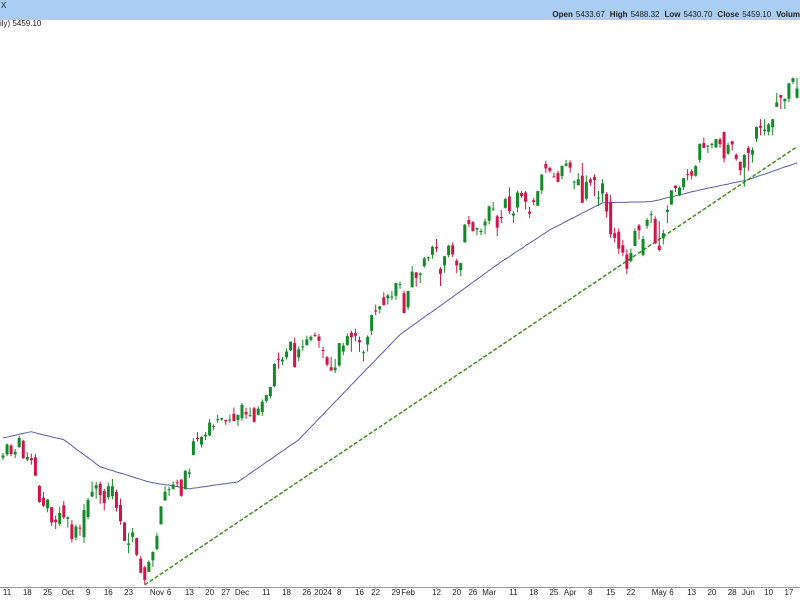 The height and width of the screenshot is (600, 800). What do you see at coordinates (570, 592) in the screenshot?
I see `x-tick-label: Apr` at bounding box center [570, 592].